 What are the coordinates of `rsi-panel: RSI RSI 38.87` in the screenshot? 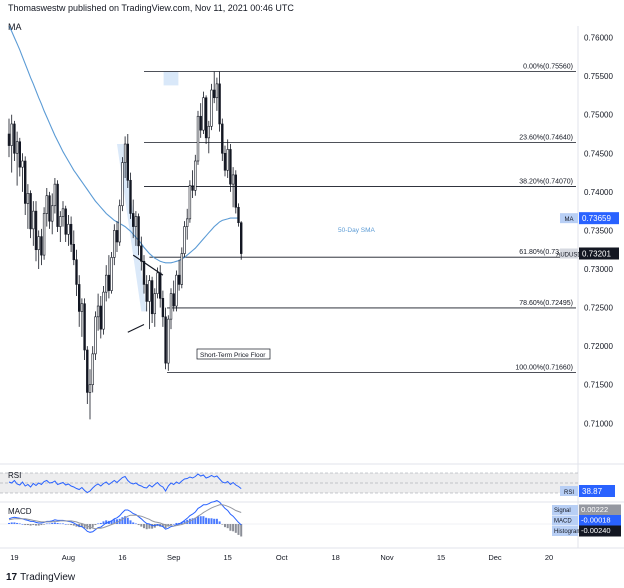 It's located at (307, 484).